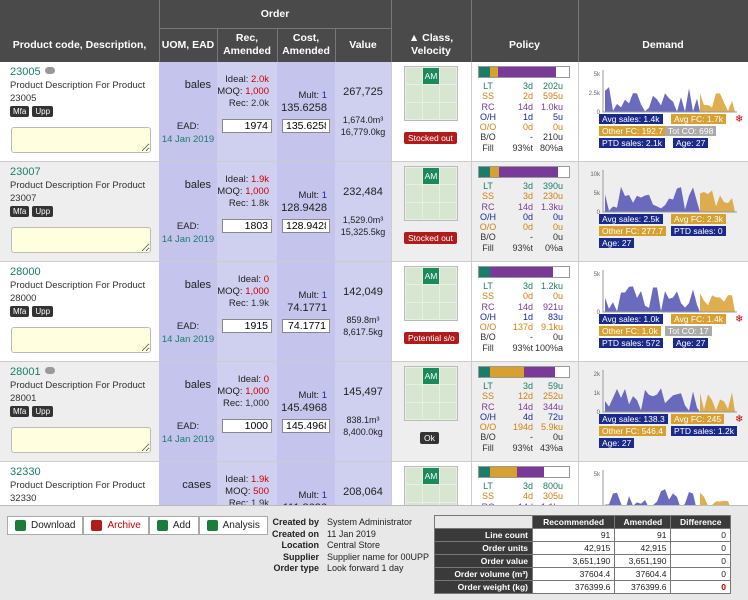  What do you see at coordinates (306, 44) in the screenshot?
I see `header-cost: Cost, Amended` at bounding box center [306, 44].